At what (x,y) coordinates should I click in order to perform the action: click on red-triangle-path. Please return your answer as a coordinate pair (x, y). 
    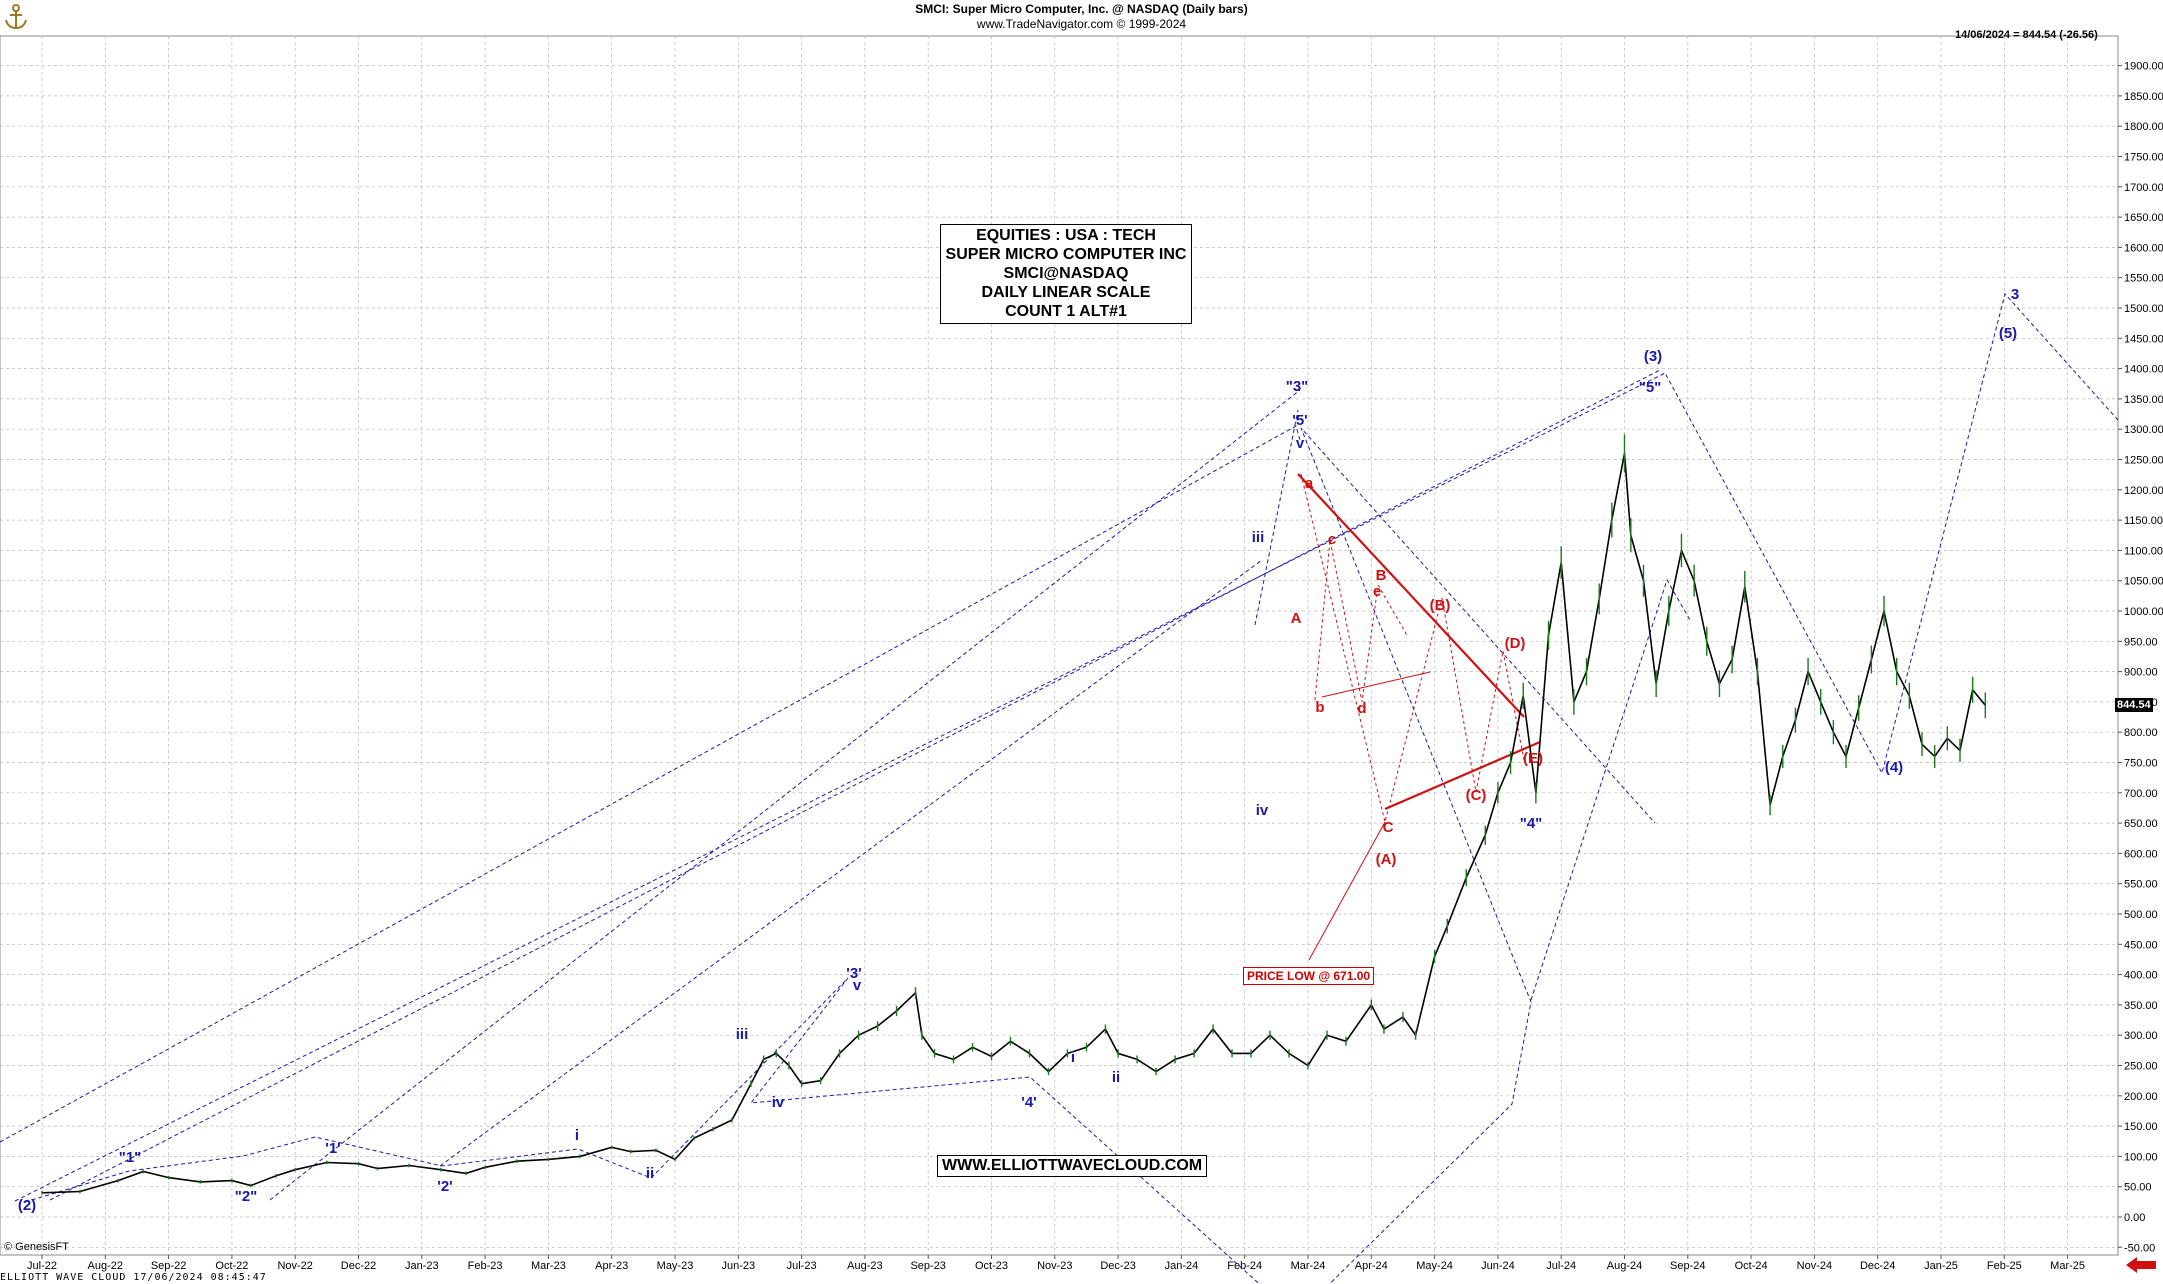
    Looking at the image, I should click on (1412, 648).